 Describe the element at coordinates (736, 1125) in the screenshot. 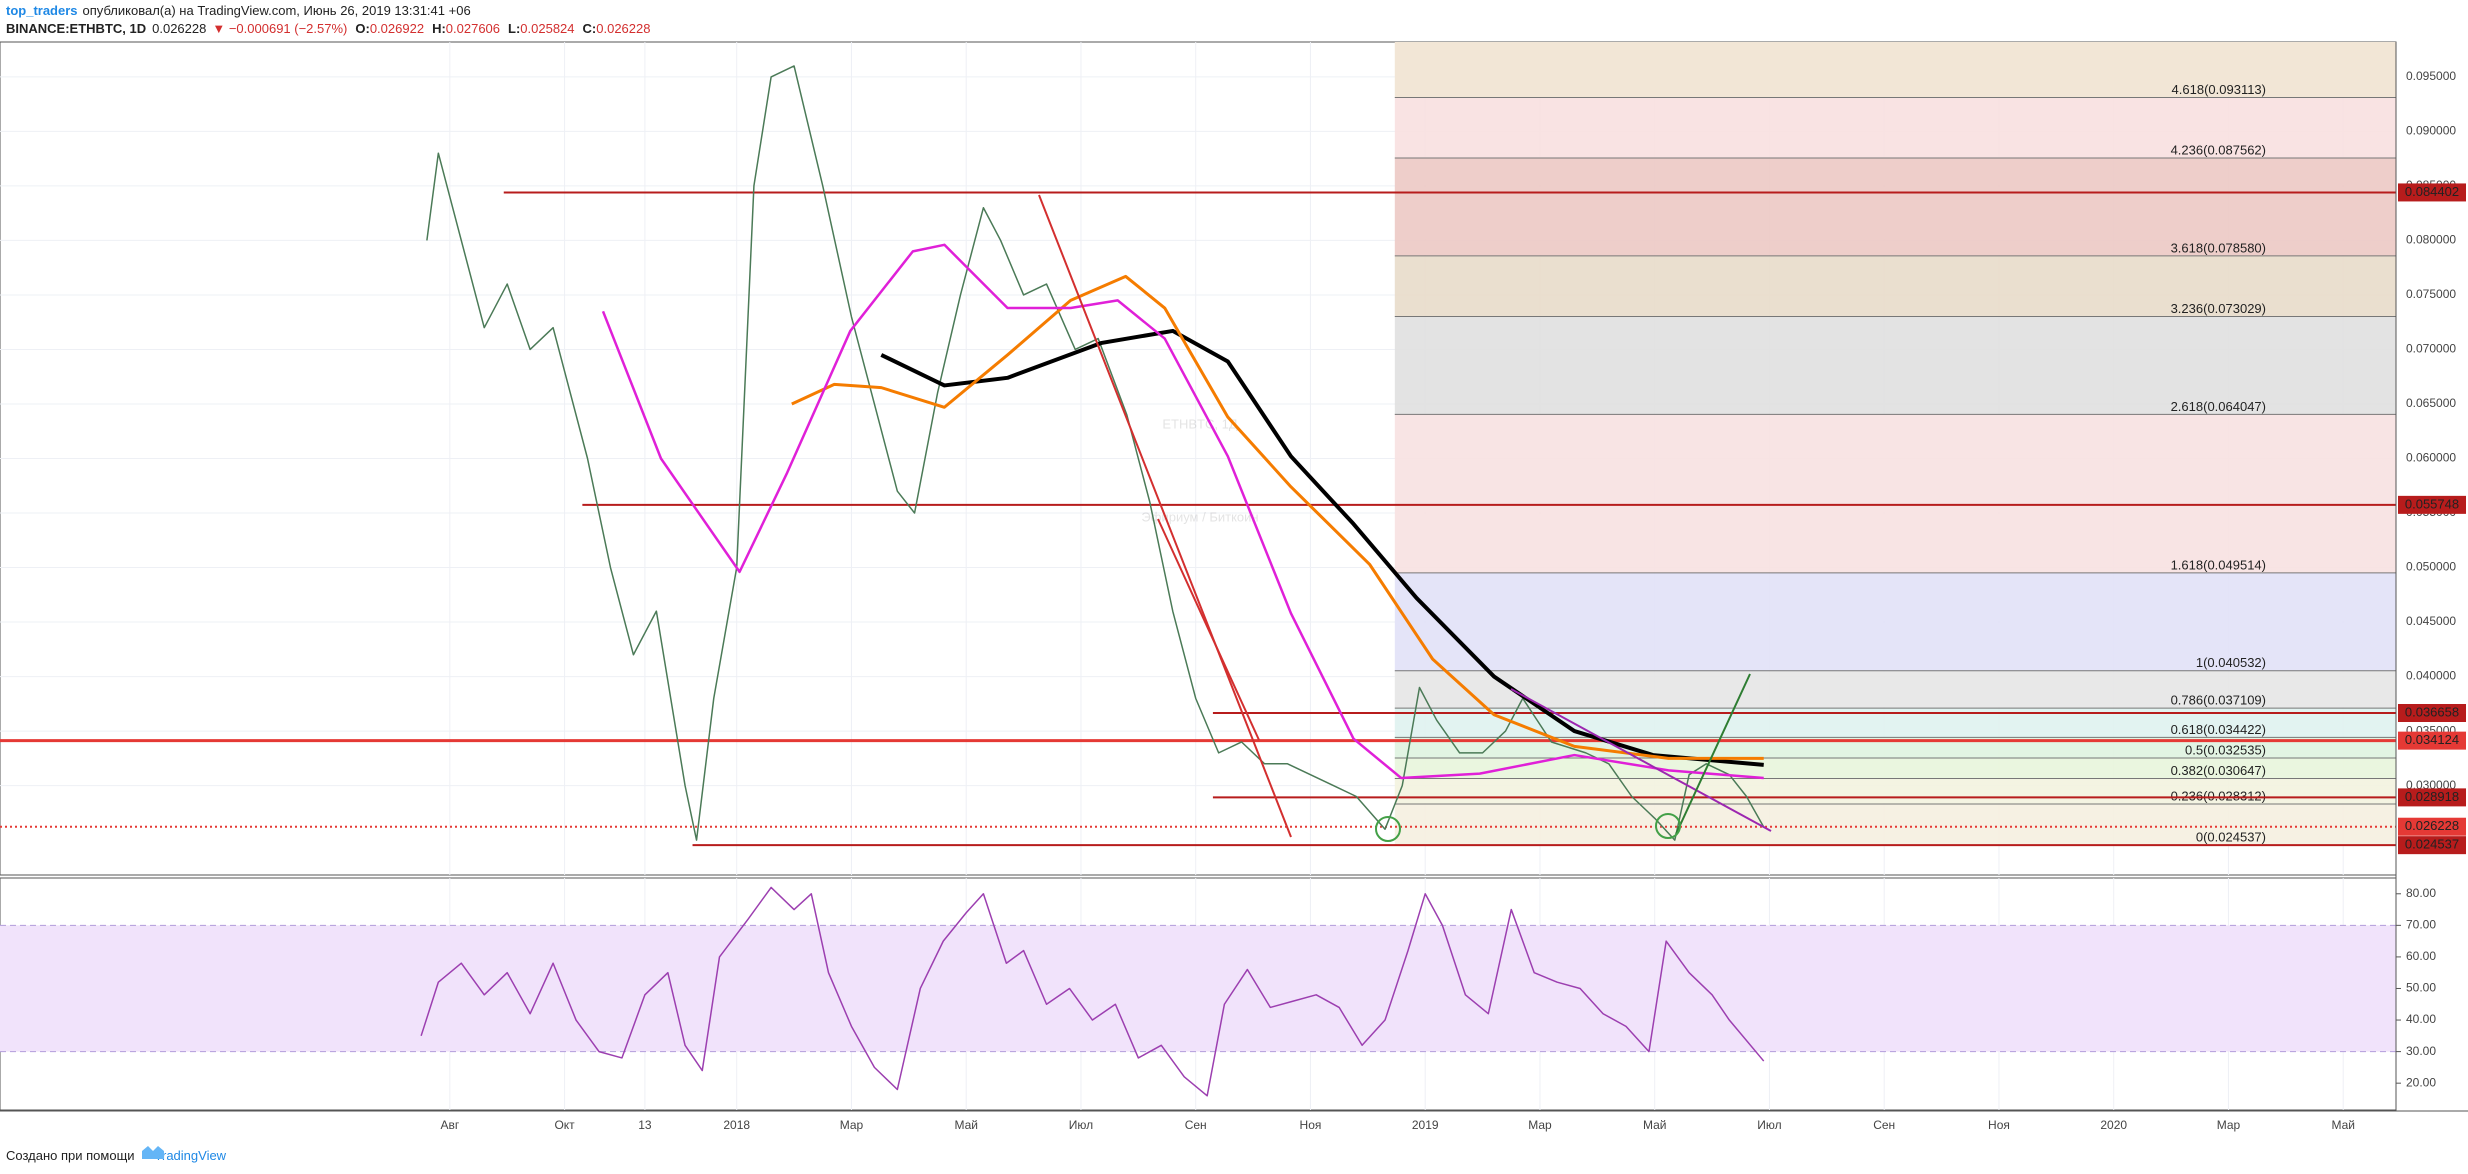

I see `x-tick-label: 2018` at that location.